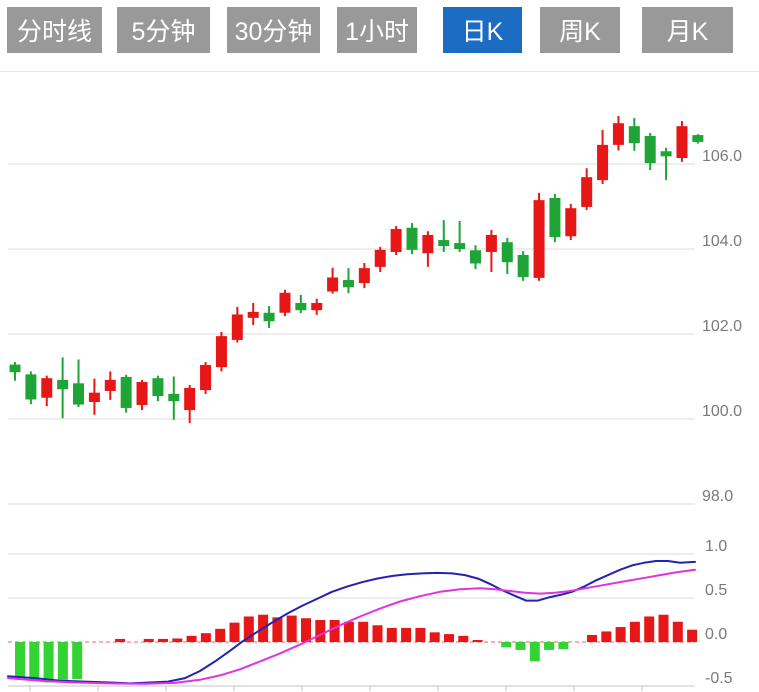 Image resolution: width=759 pixels, height=692 pixels. What do you see at coordinates (482, 30) in the screenshot?
I see `tab-daily-k: 日K` at bounding box center [482, 30].